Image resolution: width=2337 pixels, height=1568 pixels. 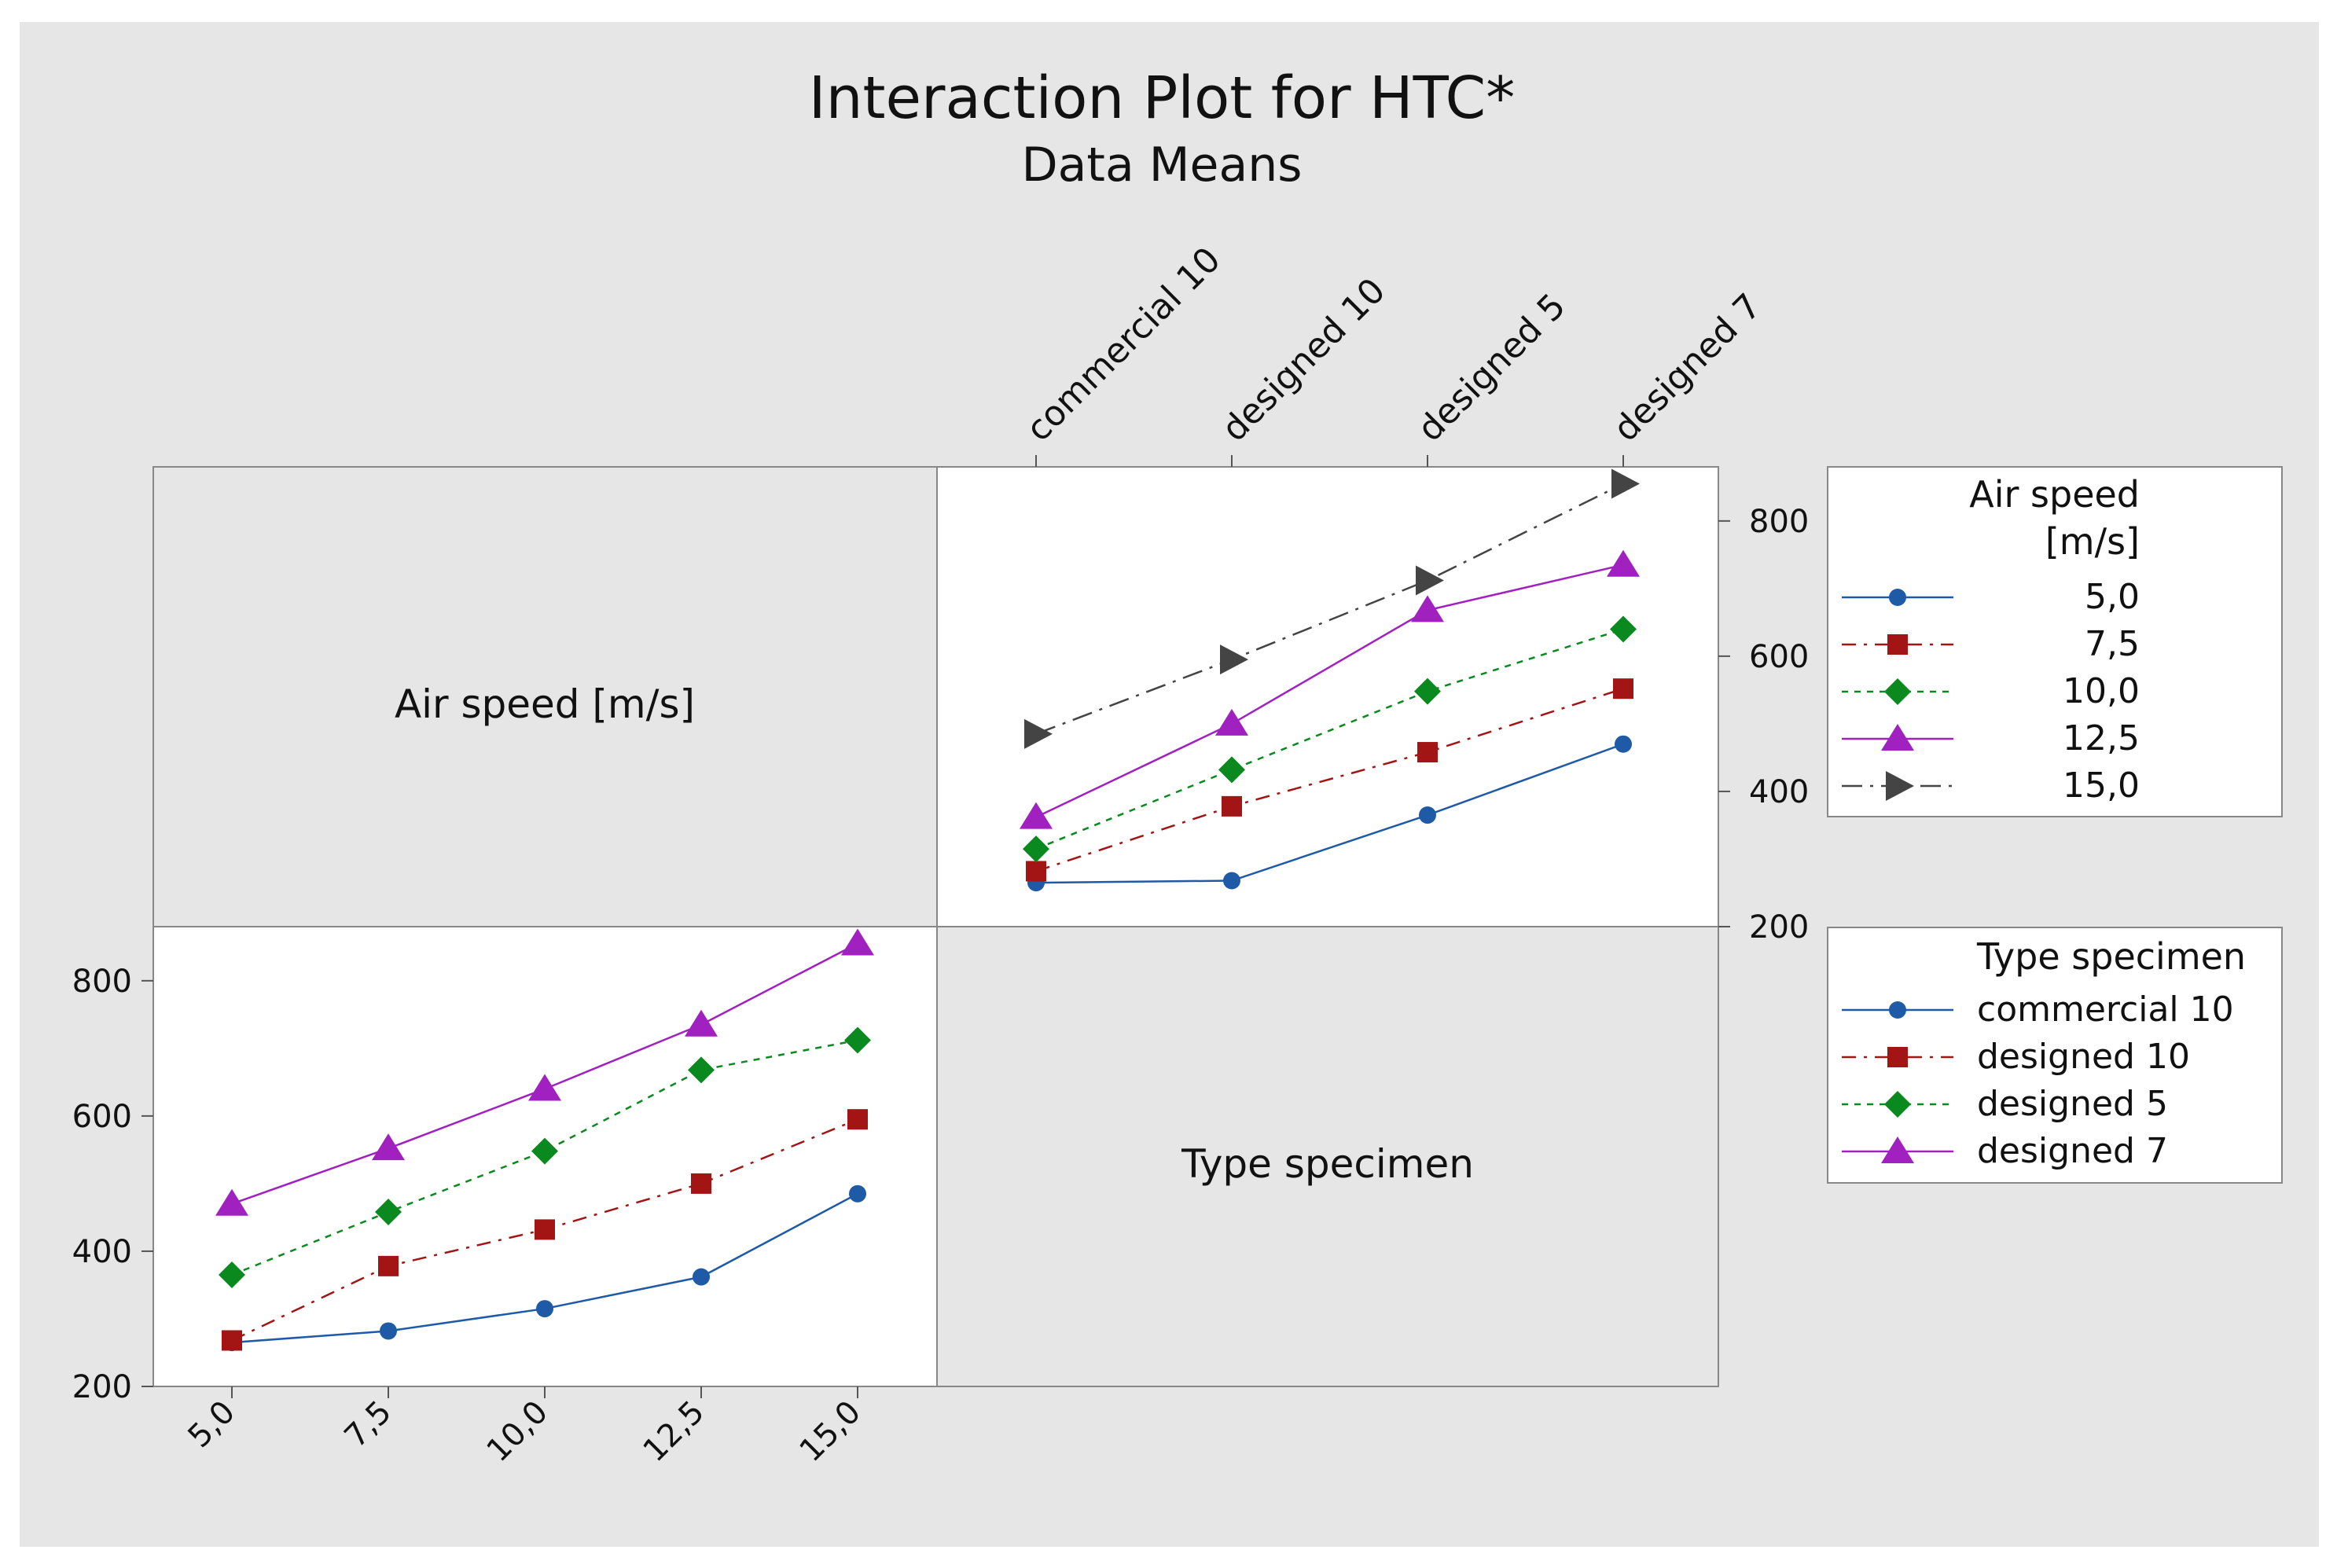 What do you see at coordinates (102, 982) in the screenshot?
I see `bl-ytick-label-800: 800` at bounding box center [102, 982].